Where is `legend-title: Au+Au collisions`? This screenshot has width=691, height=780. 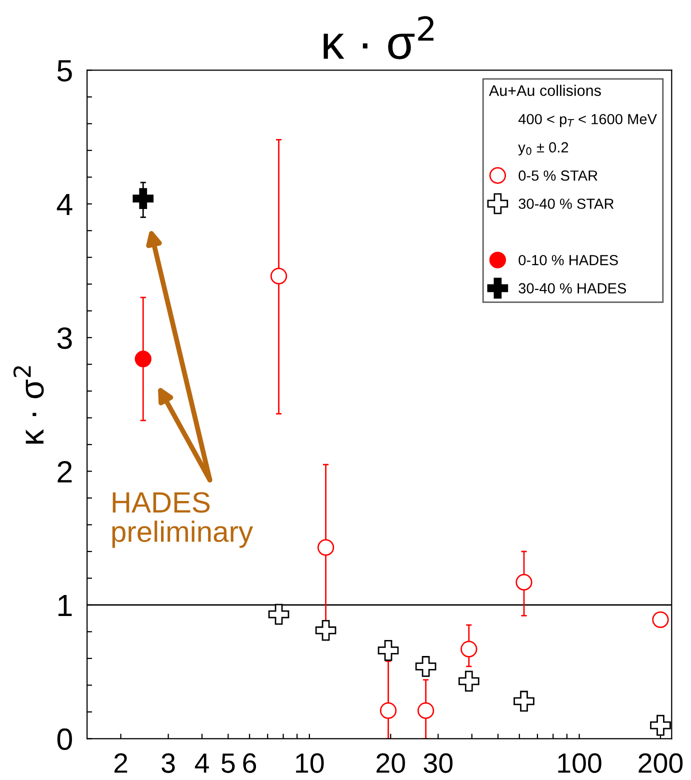
legend-title: Au+Au collisions is located at coordinates (544, 90).